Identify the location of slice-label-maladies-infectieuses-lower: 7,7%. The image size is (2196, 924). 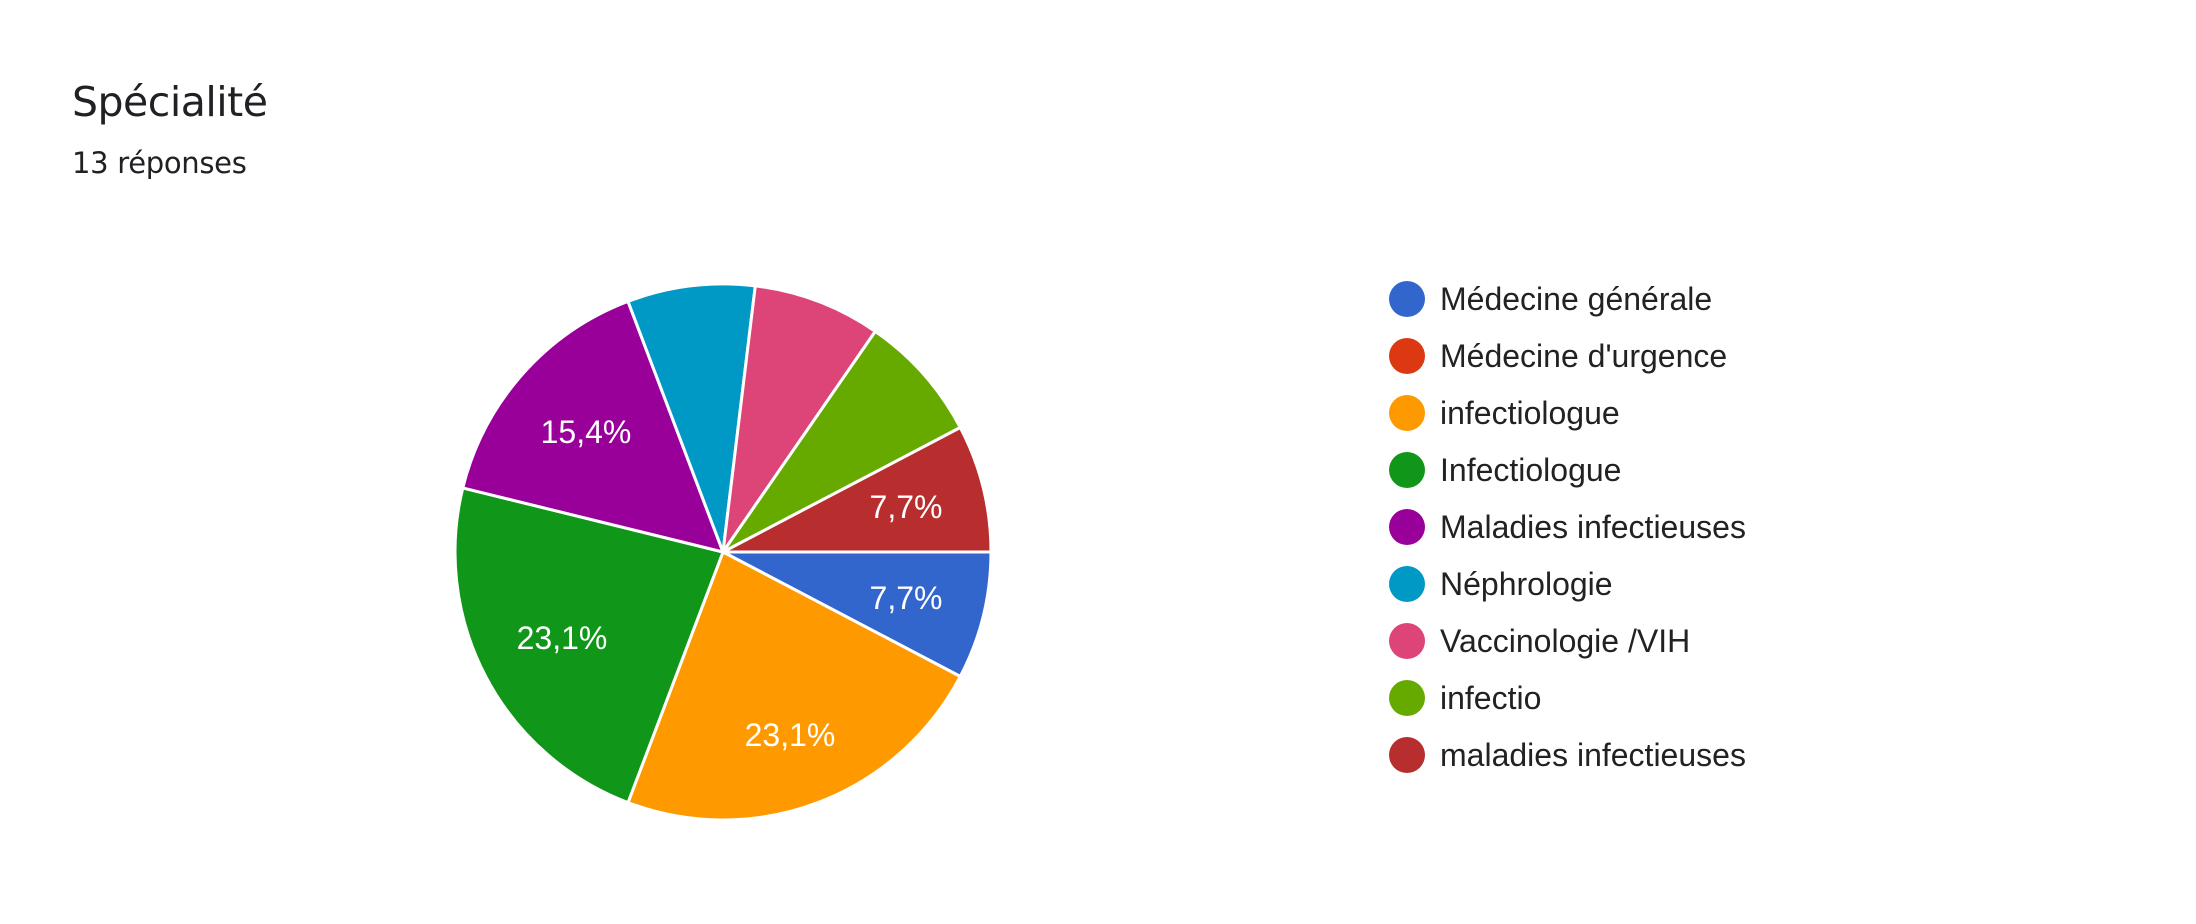
(906, 507).